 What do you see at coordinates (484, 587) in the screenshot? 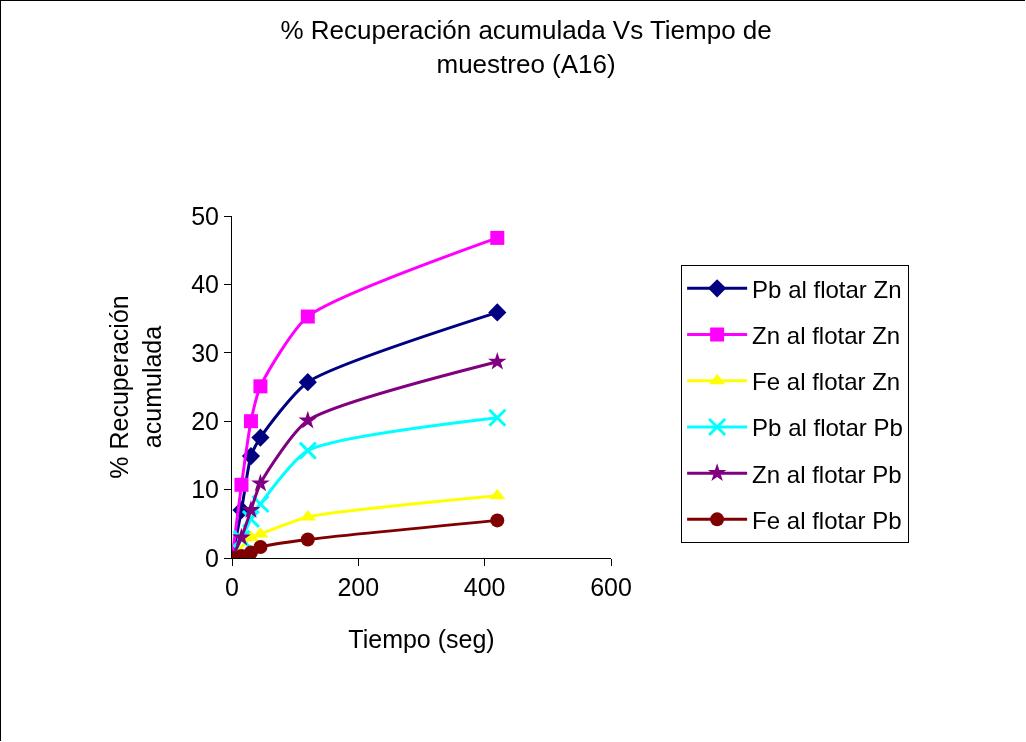
I see `x-tick-label: 400` at bounding box center [484, 587].